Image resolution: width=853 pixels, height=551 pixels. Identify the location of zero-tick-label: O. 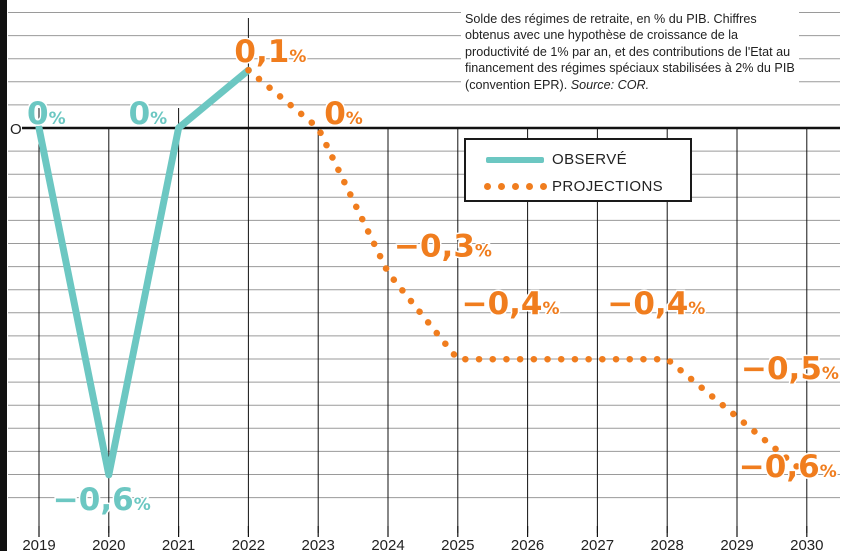
(16, 129).